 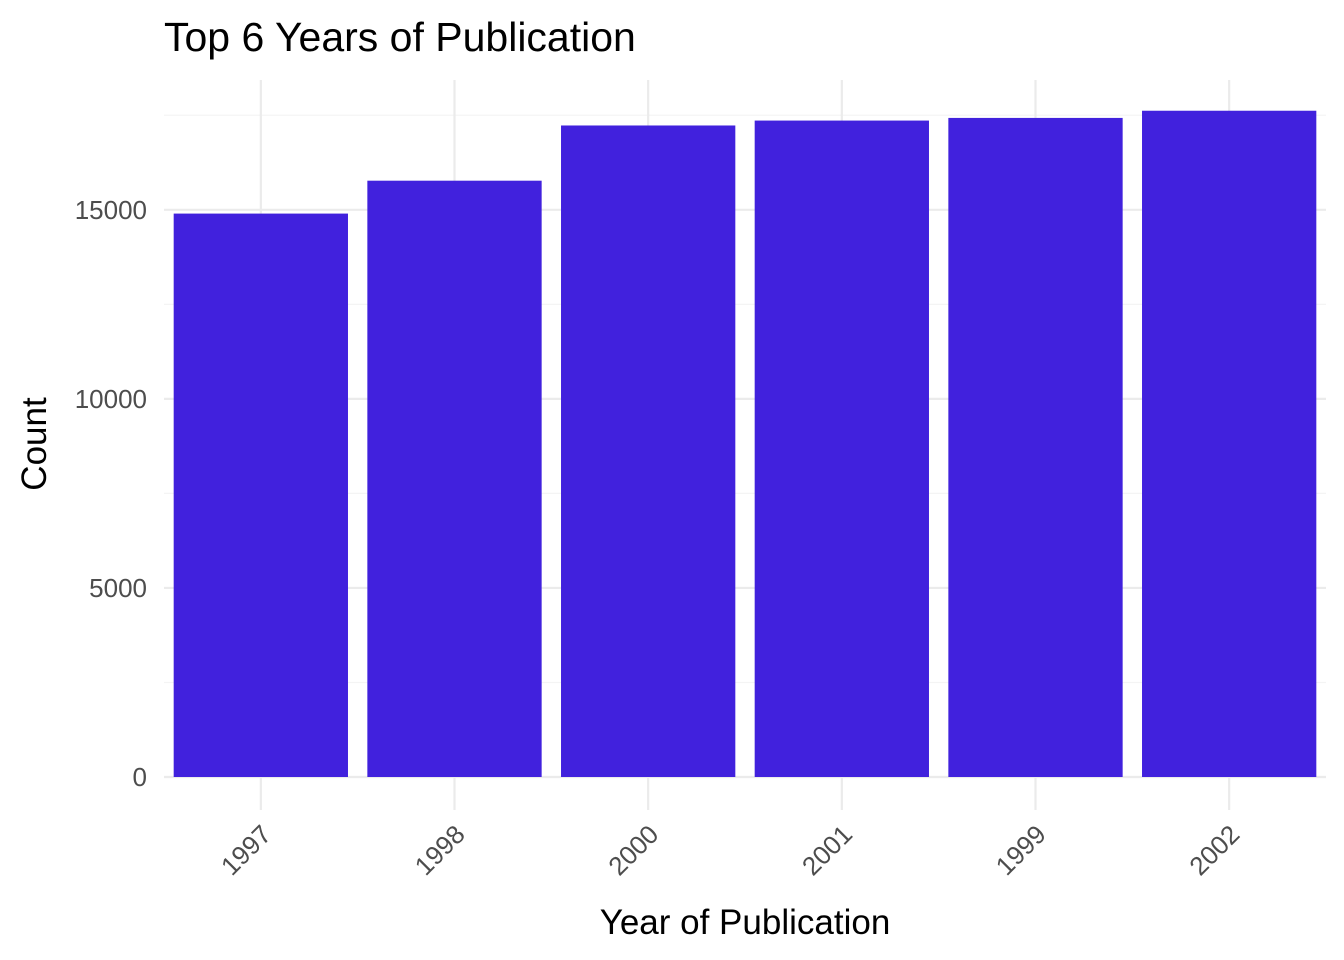 What do you see at coordinates (1035, 447) in the screenshot?
I see `bar-1999` at bounding box center [1035, 447].